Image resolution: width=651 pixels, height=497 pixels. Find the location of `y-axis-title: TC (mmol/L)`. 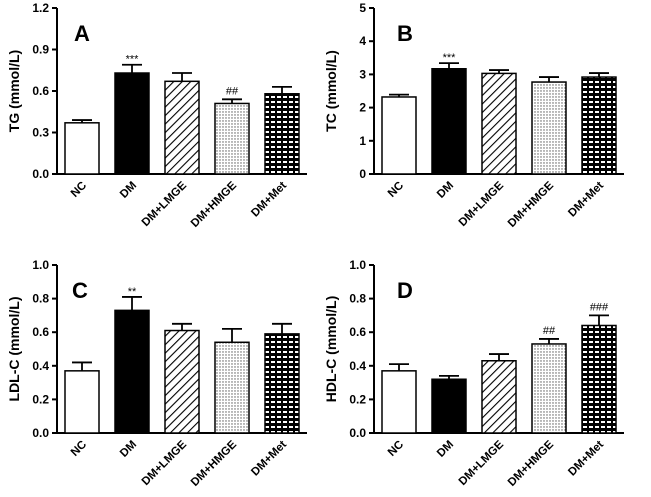

y-axis-title: TC (mmol/L) is located at coordinates (331, 91).